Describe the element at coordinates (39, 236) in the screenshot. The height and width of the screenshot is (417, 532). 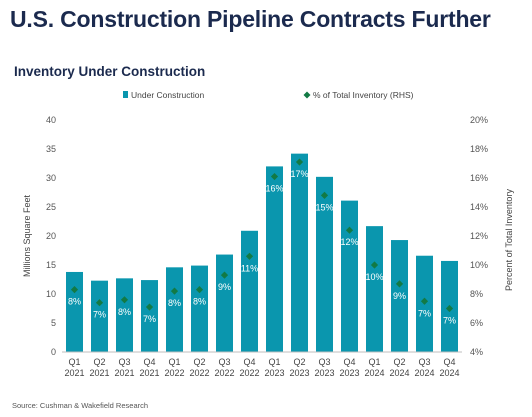
I see `left-axis: 0 5 10 15 20 25 30 35 40 Millions Square Feet` at that location.